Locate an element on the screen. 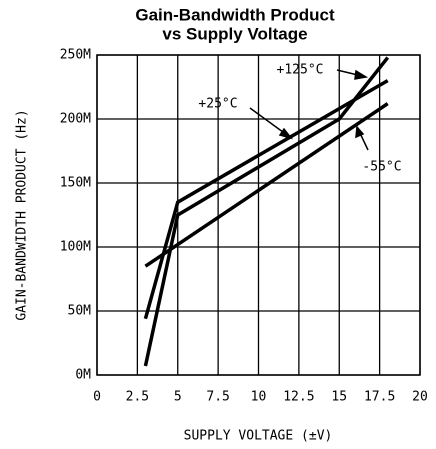 The width and height of the screenshot is (436, 449). x-tick-label: 2.5 is located at coordinates (137, 397).